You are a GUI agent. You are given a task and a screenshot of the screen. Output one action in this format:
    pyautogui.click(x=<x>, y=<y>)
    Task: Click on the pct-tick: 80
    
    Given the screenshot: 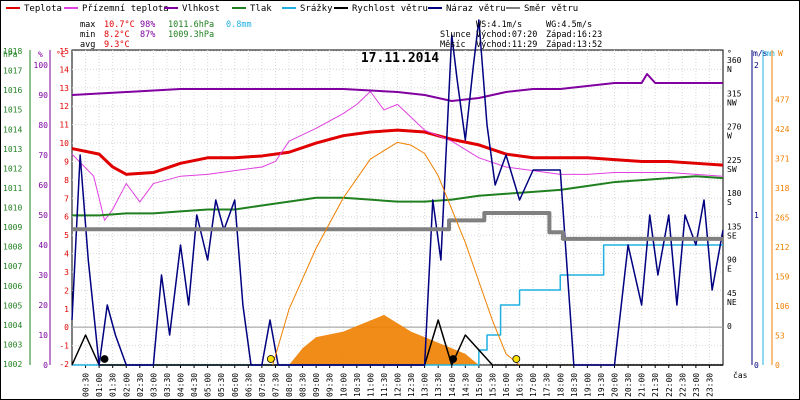 What is the action you would take?
    pyautogui.click(x=43, y=125)
    